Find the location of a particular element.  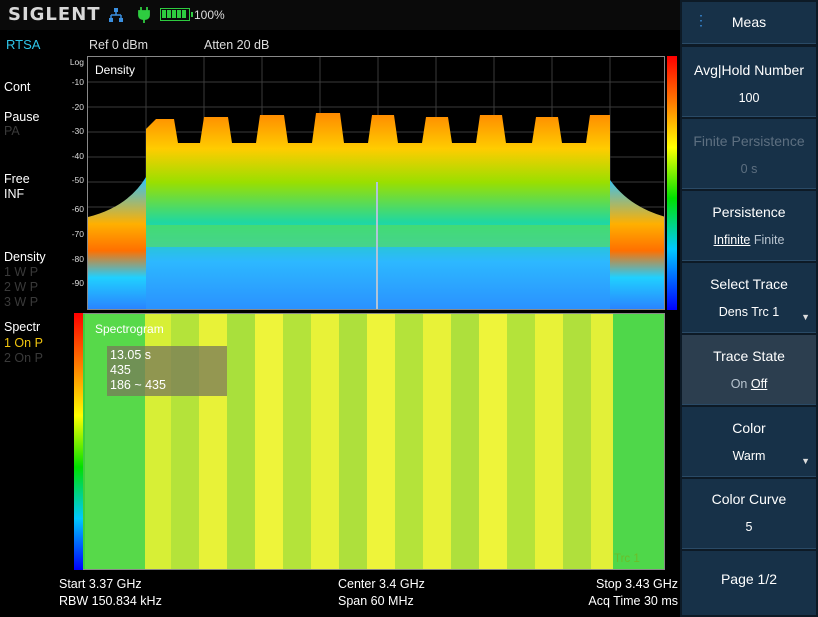

menu-title: Meas is located at coordinates (749, 22).